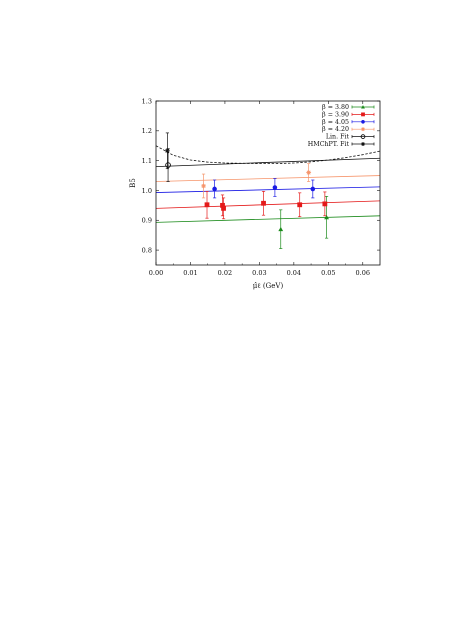 Image resolution: width=455 pixels, height=643 pixels. What do you see at coordinates (335, 114) in the screenshot?
I see `legend-label: β = 3.90` at bounding box center [335, 114].